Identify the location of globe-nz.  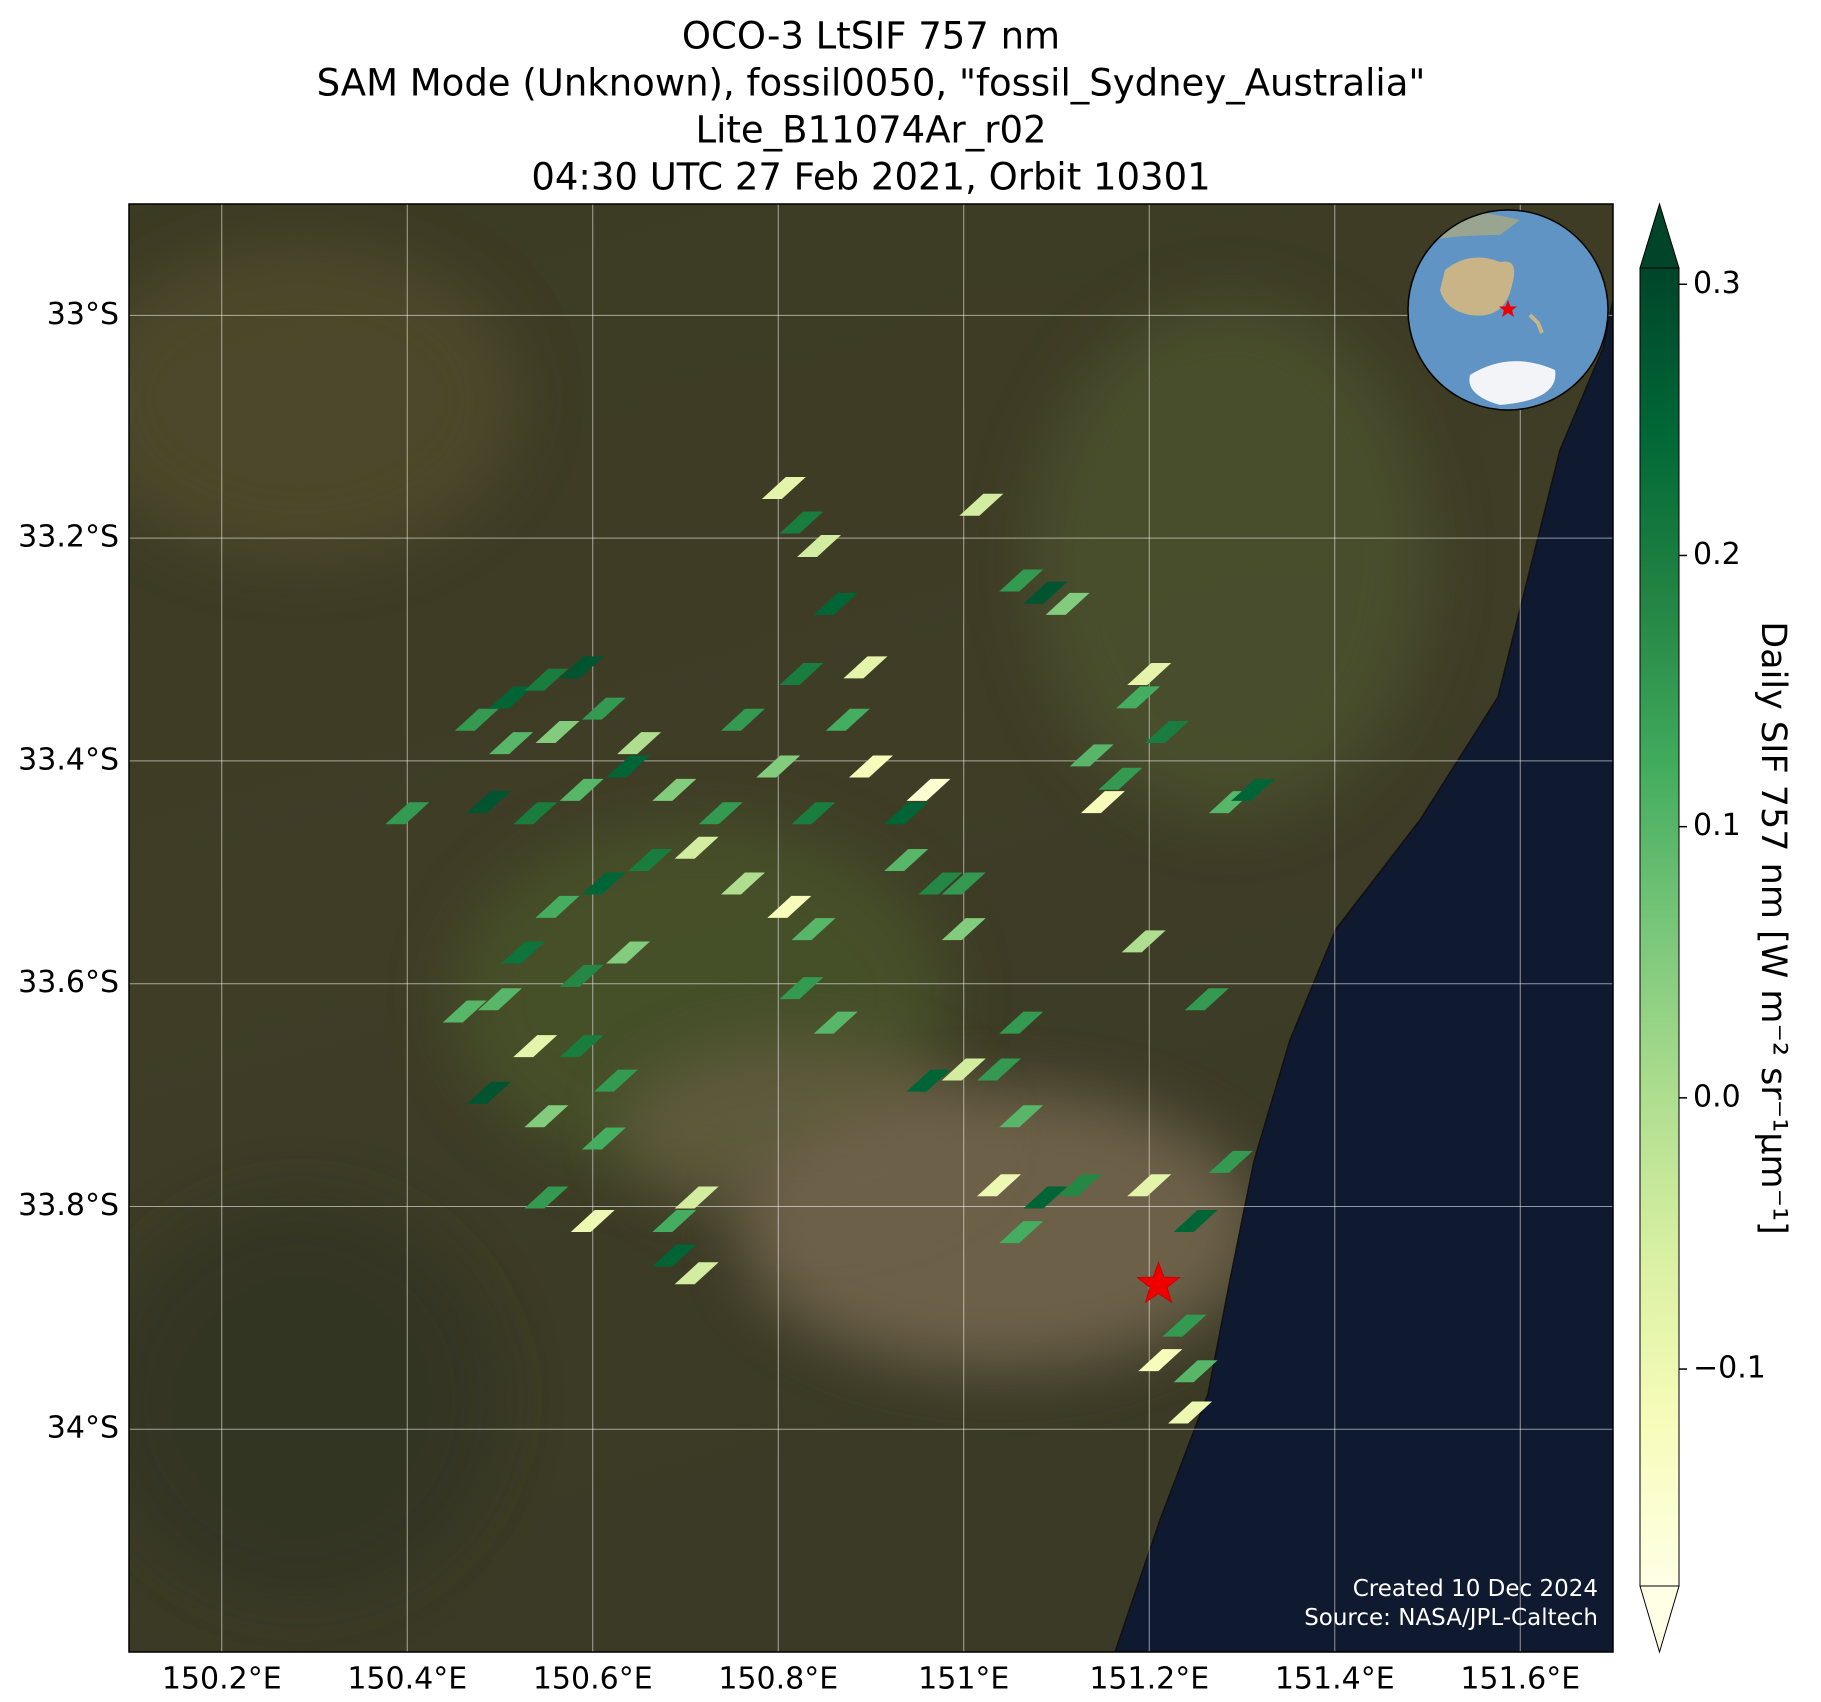
(1536, 323).